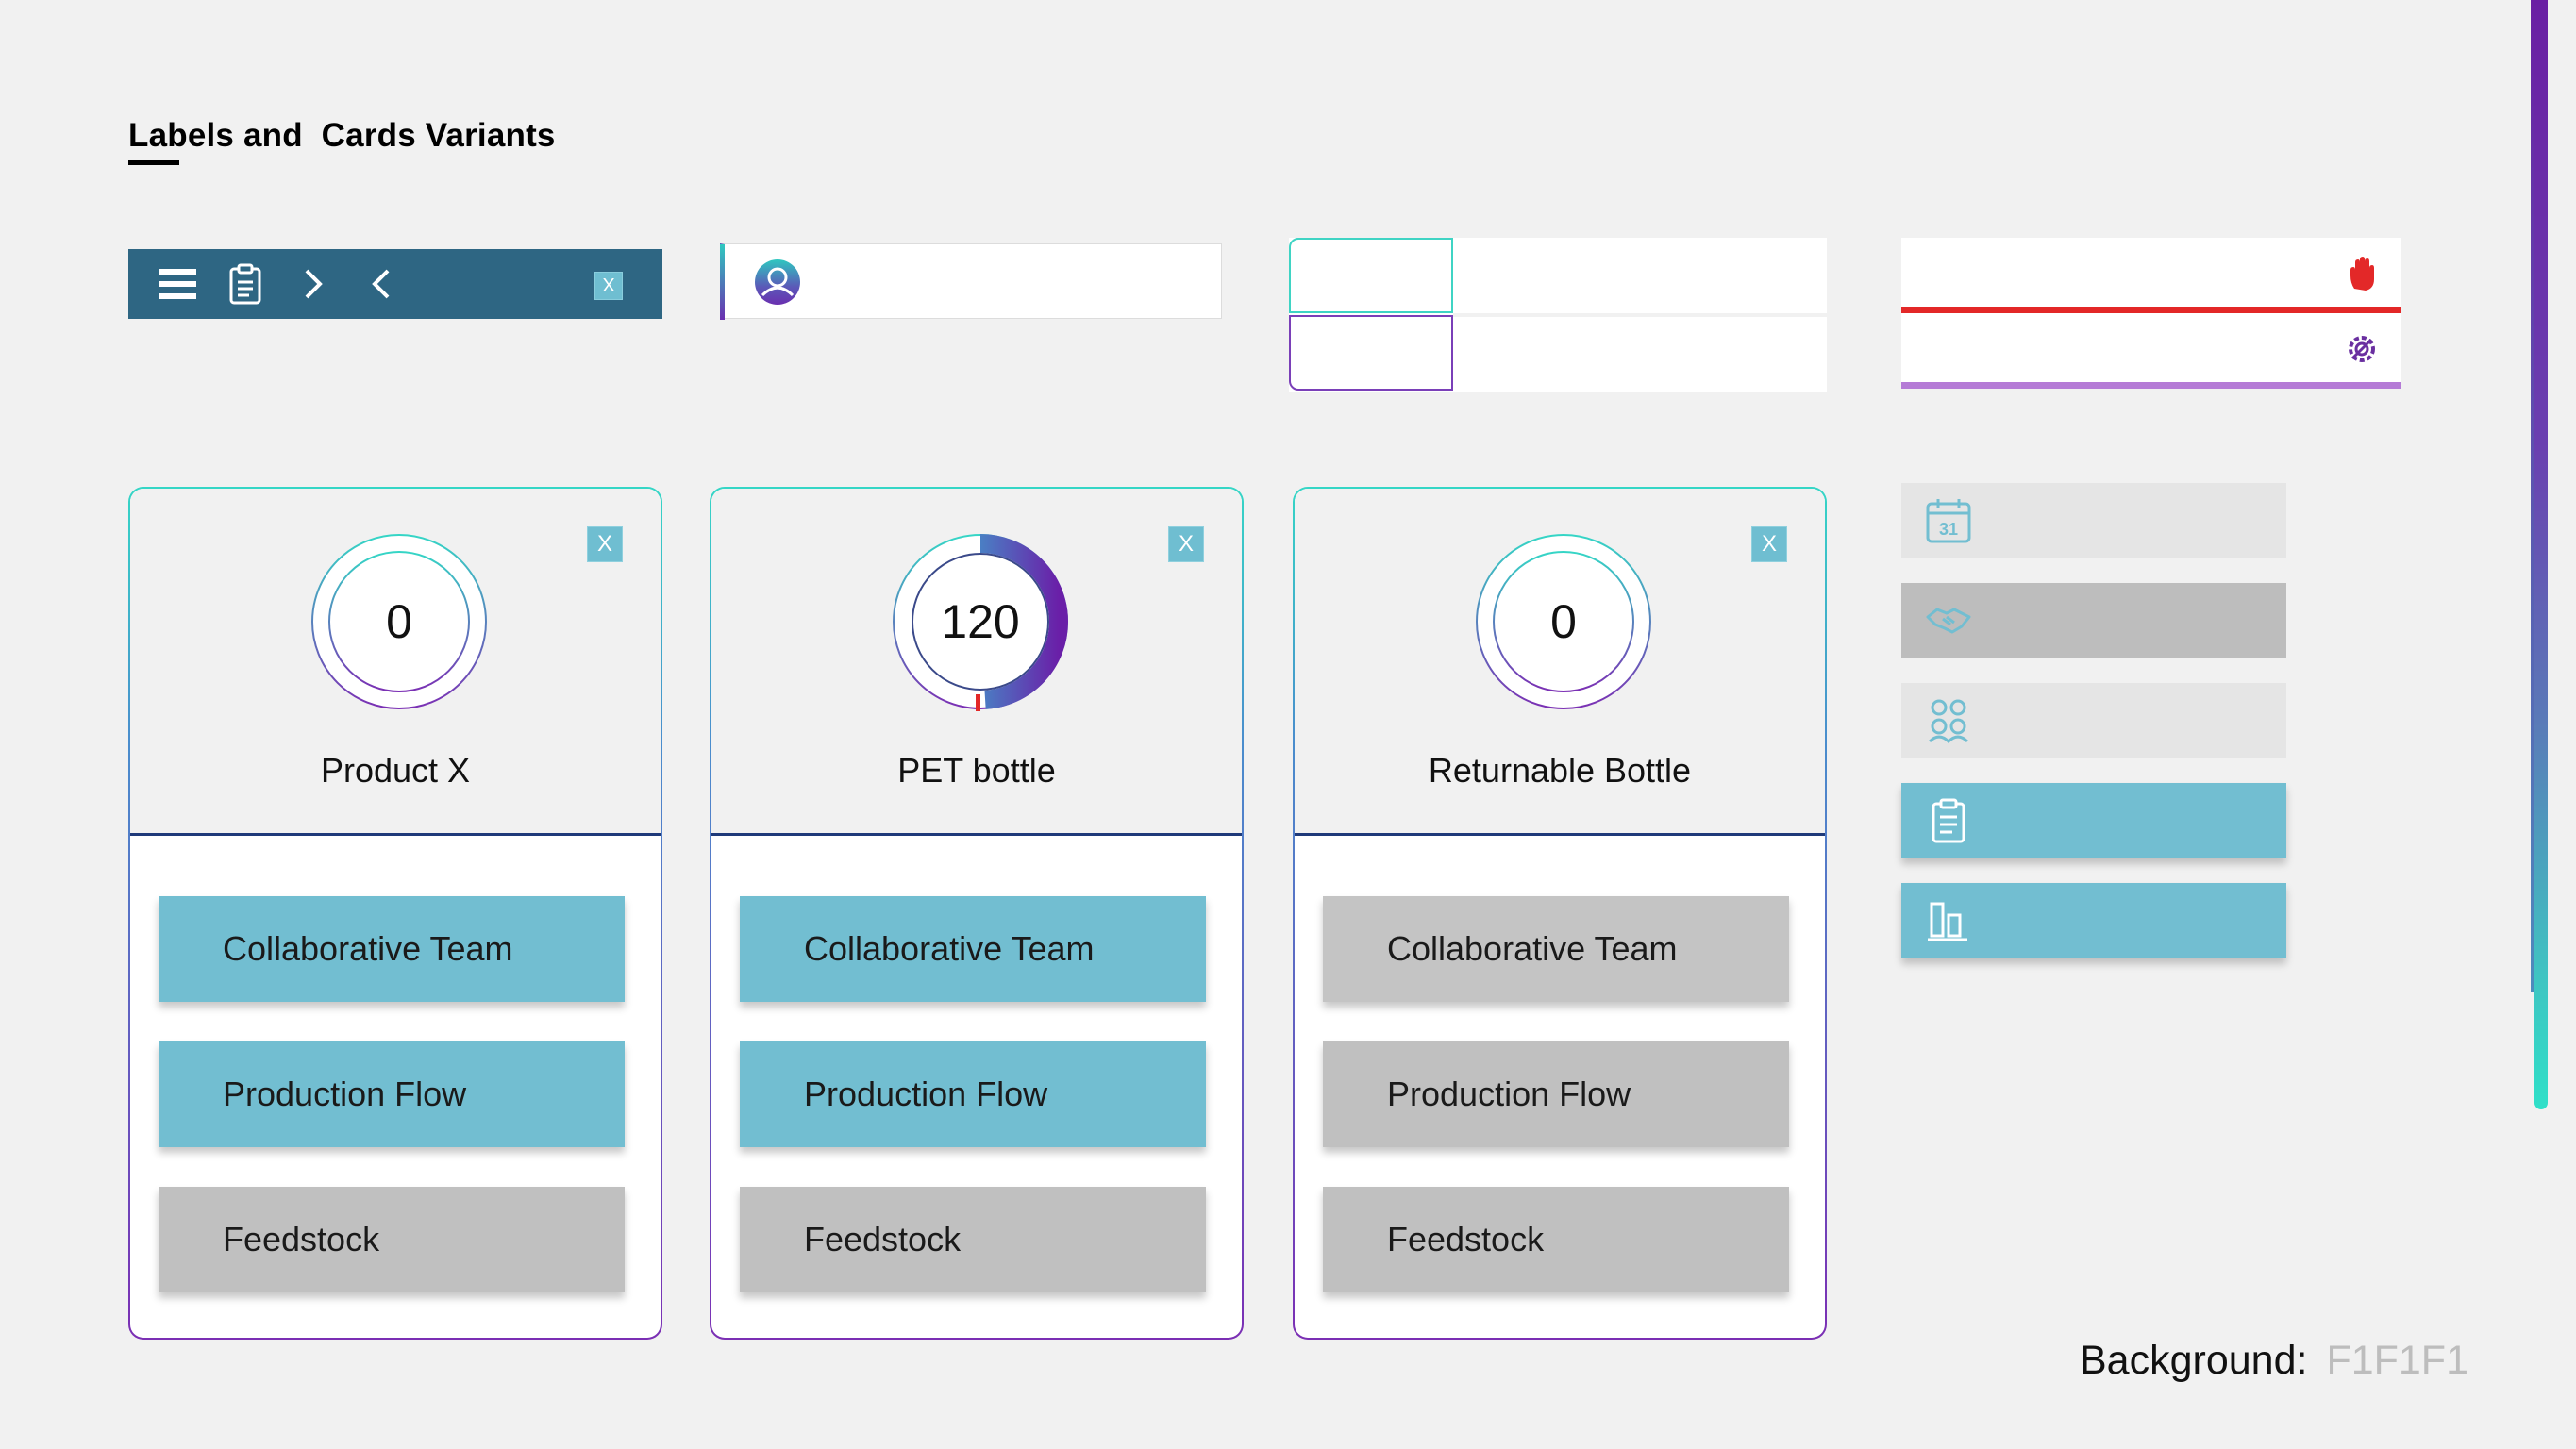  What do you see at coordinates (2532, 496) in the screenshot?
I see `scrollbar-track` at bounding box center [2532, 496].